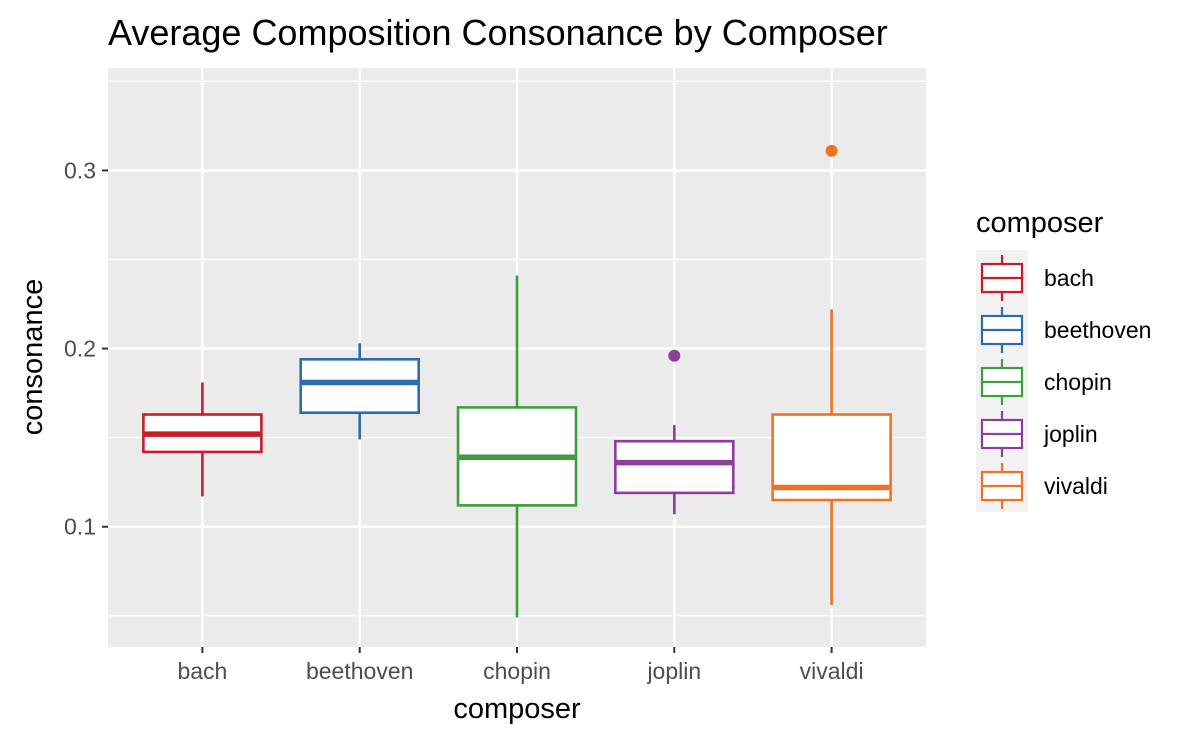 The image size is (1200, 741). Describe the element at coordinates (831, 375) in the screenshot. I see `box-vivaldi` at that location.